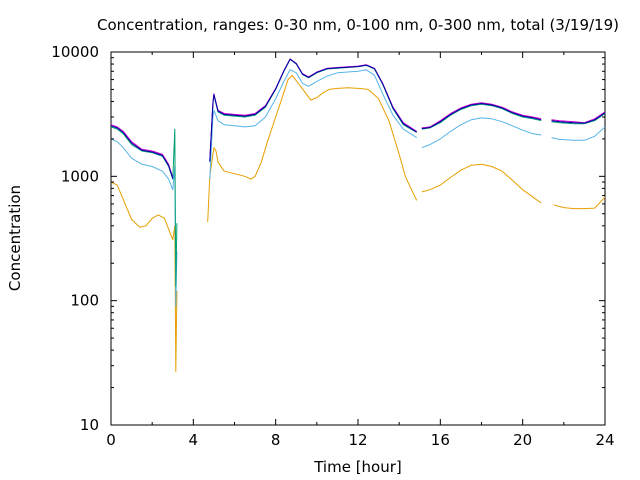  What do you see at coordinates (522, 440) in the screenshot?
I see `x-tick-label: 20` at bounding box center [522, 440].